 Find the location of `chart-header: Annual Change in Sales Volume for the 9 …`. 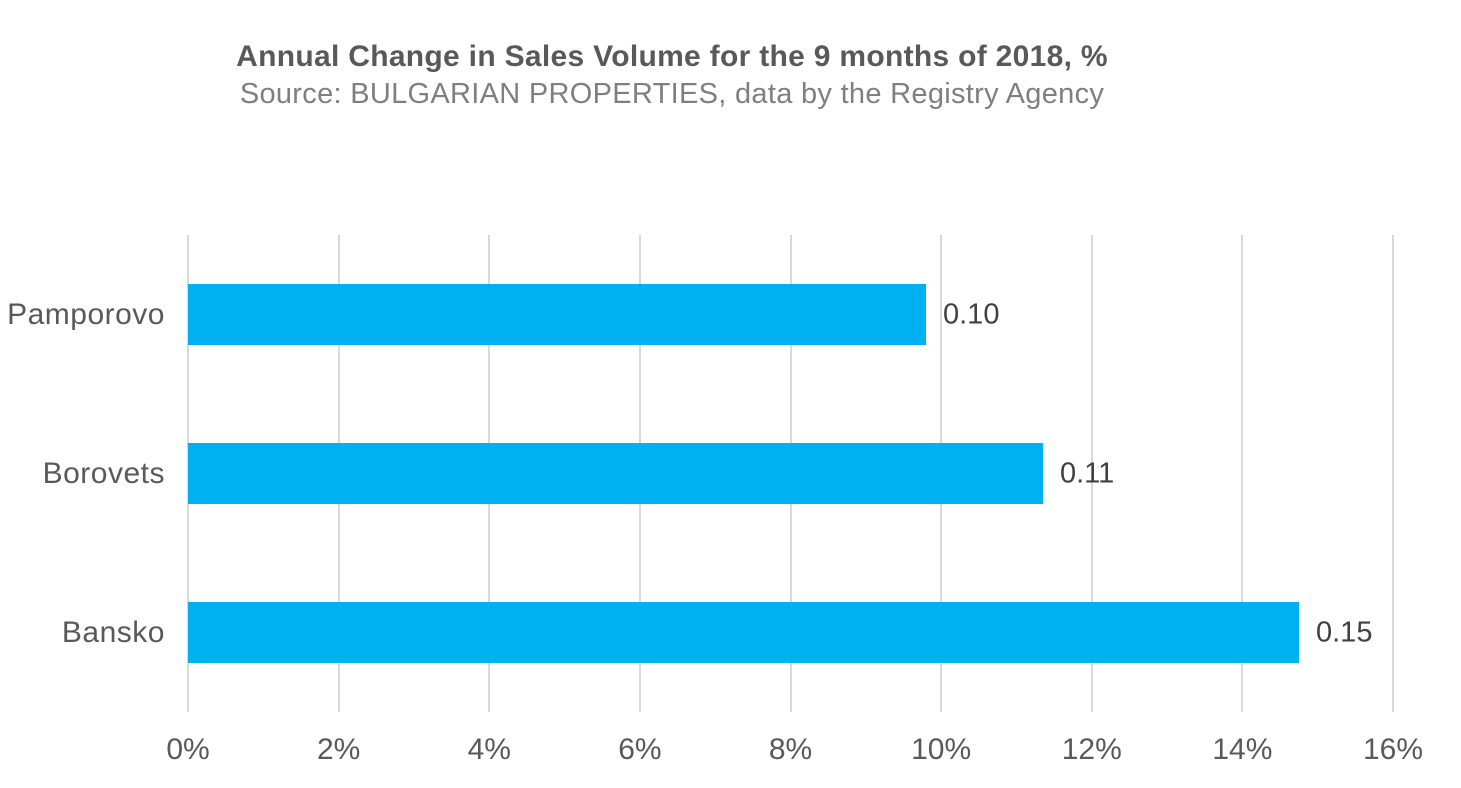

chart-header: Annual Change in Sales Volume for the 9 … is located at coordinates (672, 75).